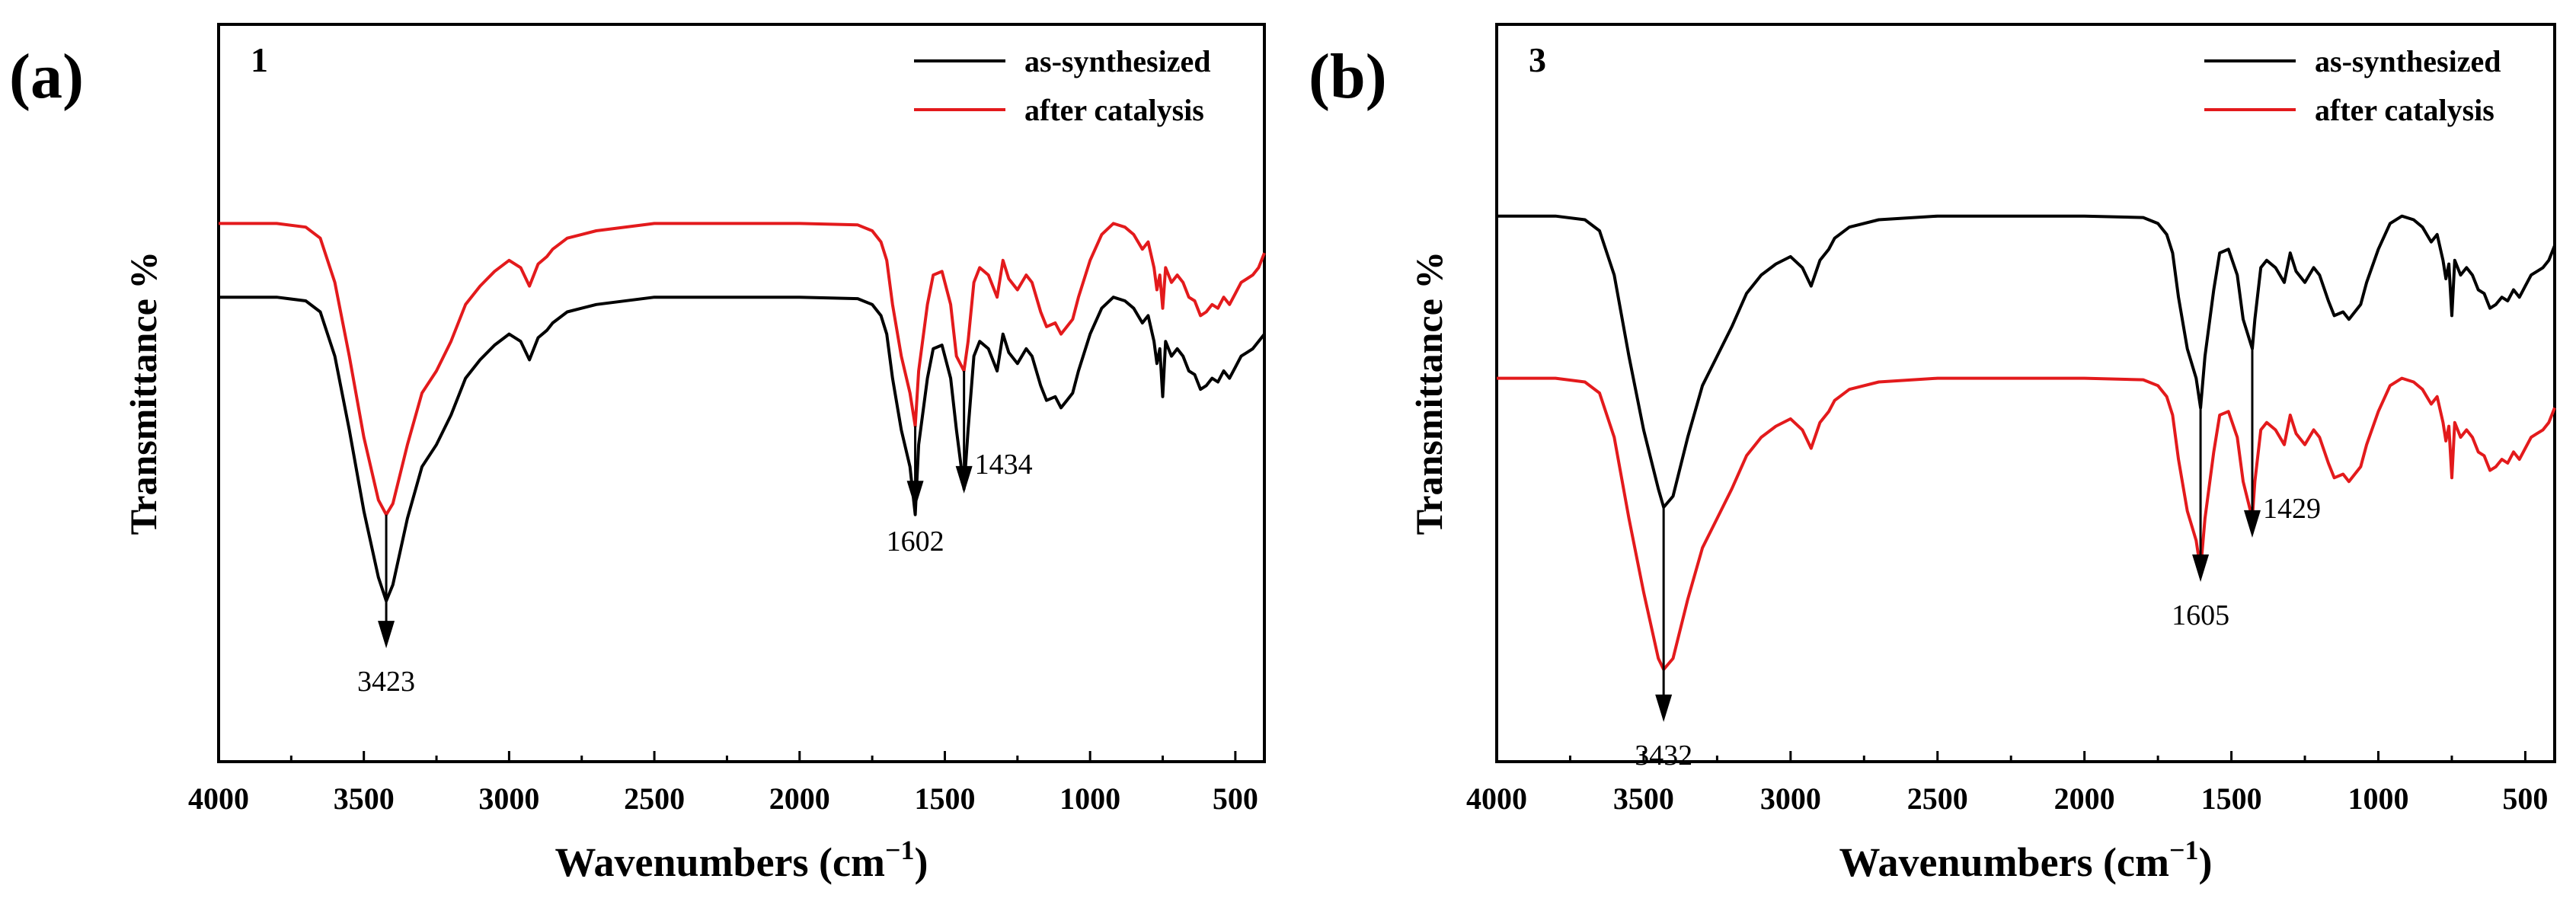 Image resolution: width=2576 pixels, height=898 pixels. Describe the element at coordinates (1664, 756) in the screenshot. I see `peak-label: 3432` at that location.